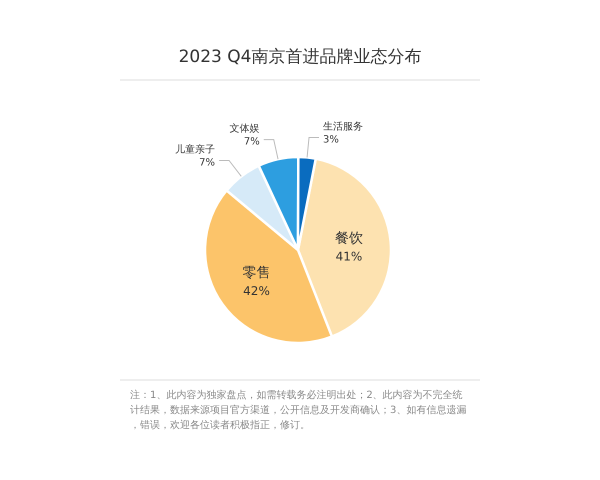 This screenshot has height=480, width=600. What do you see at coordinates (349, 256) in the screenshot?
I see `data-label: 41%` at bounding box center [349, 256].